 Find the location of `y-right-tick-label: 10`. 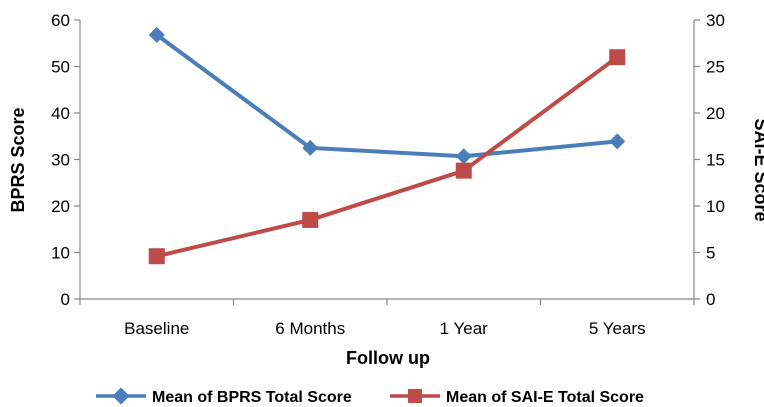

y-right-tick-label: 10 is located at coordinates (715, 206).